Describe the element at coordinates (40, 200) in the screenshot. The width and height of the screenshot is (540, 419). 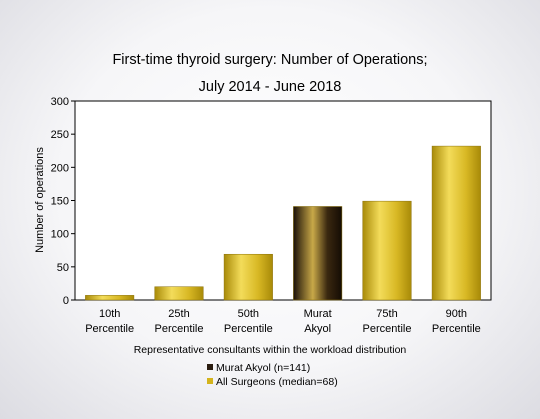
I see `y-axis-title: Number of operations` at that location.